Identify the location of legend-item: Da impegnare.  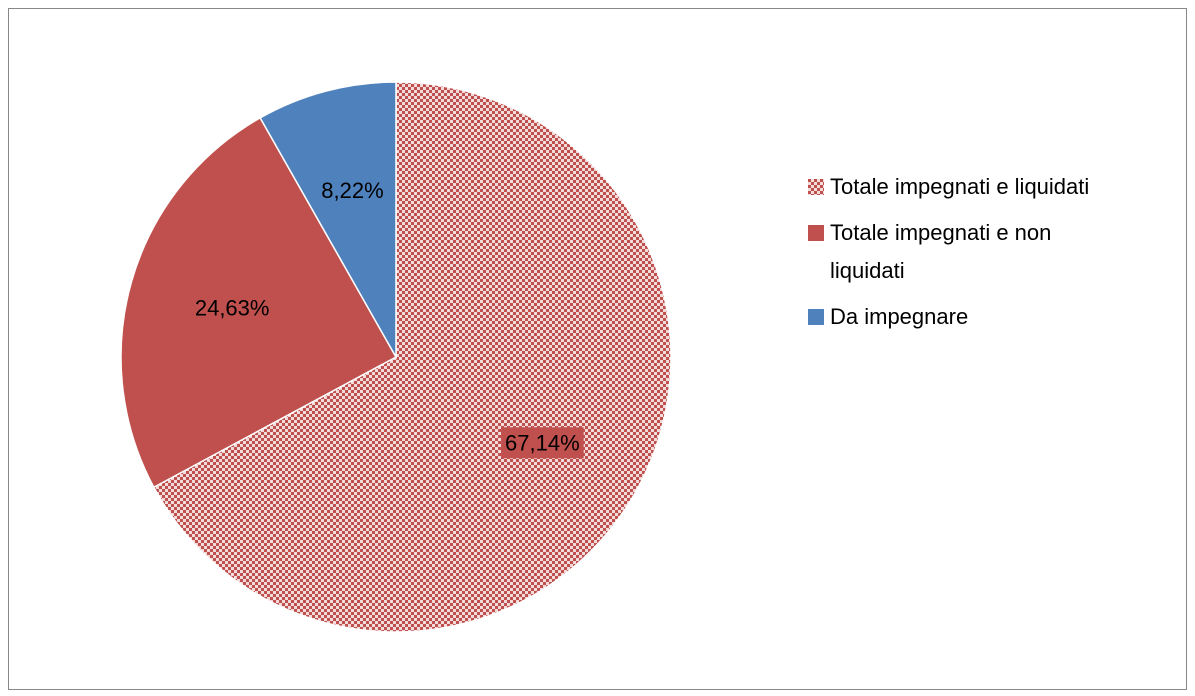
(959, 317).